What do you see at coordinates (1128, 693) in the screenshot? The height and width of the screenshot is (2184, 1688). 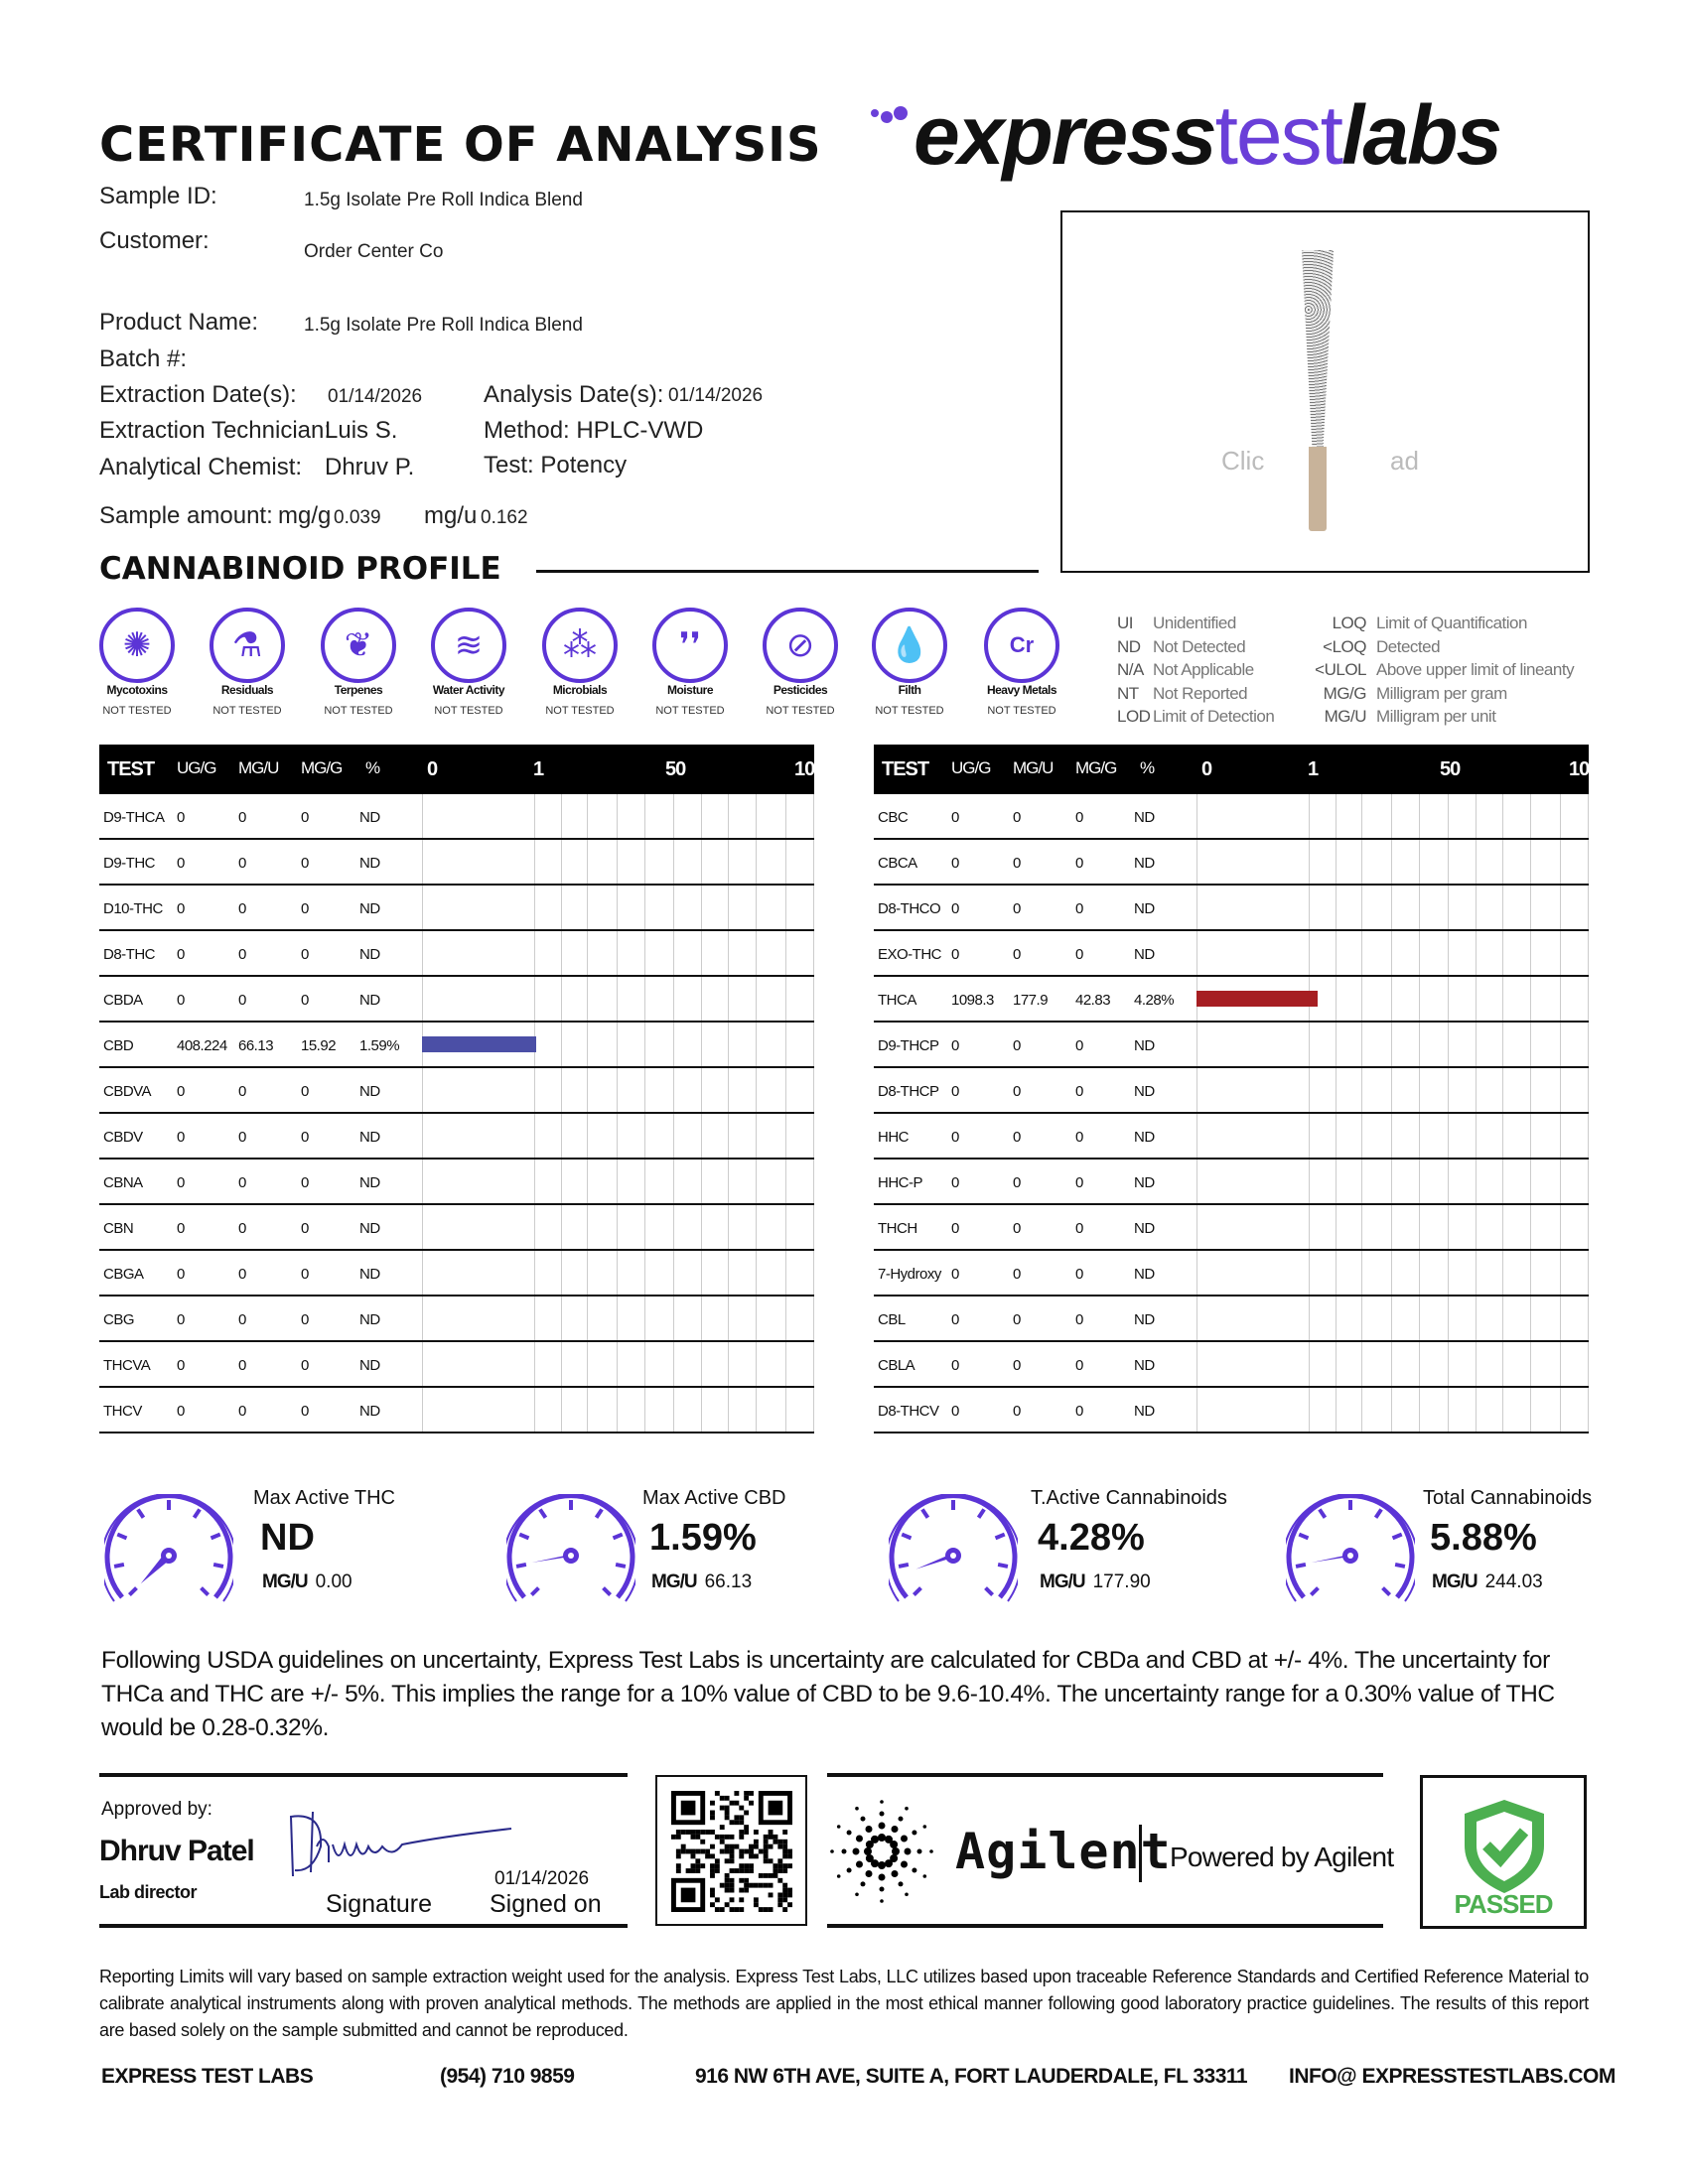 I see `legend-abbr: NT` at bounding box center [1128, 693].